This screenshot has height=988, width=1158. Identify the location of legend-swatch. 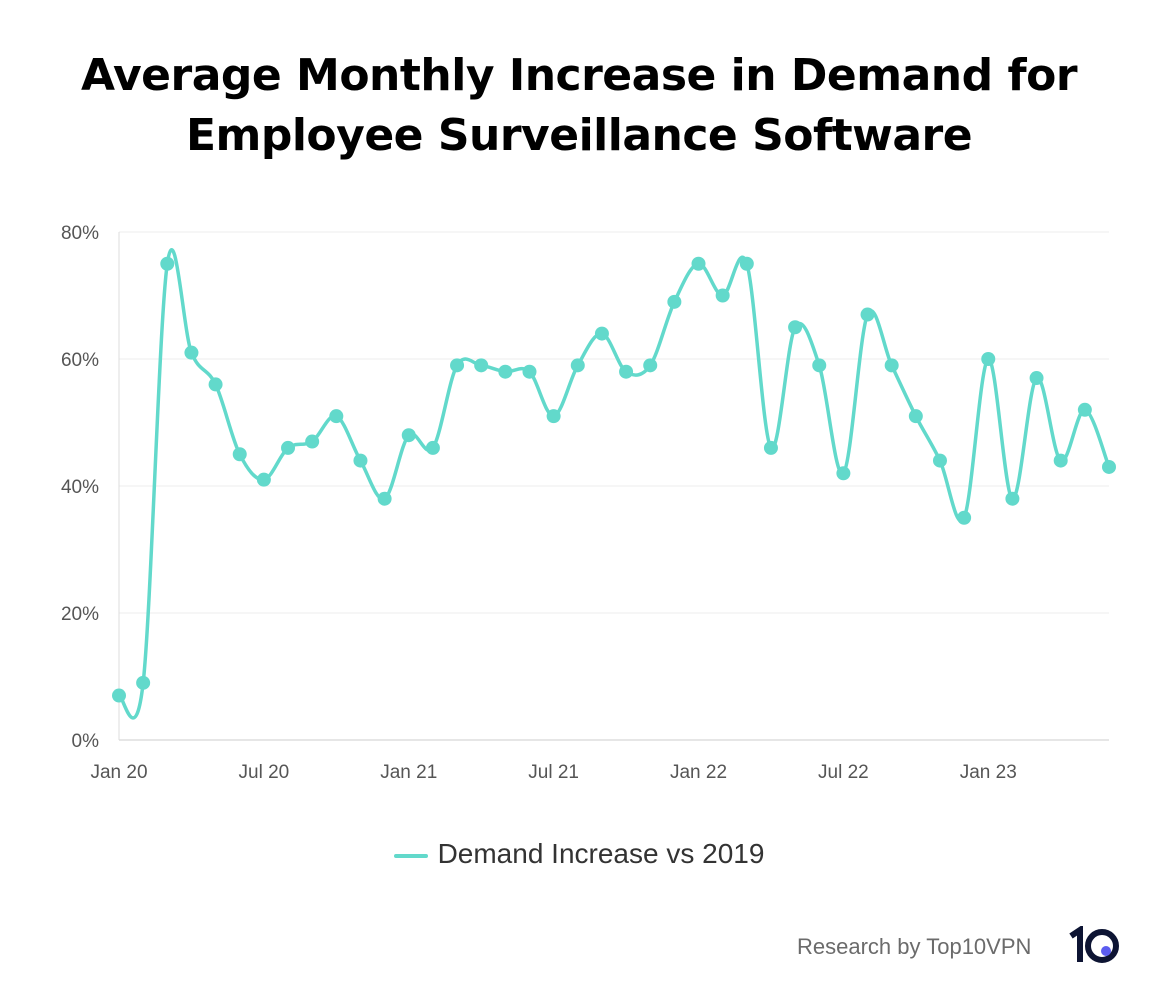
(410, 855).